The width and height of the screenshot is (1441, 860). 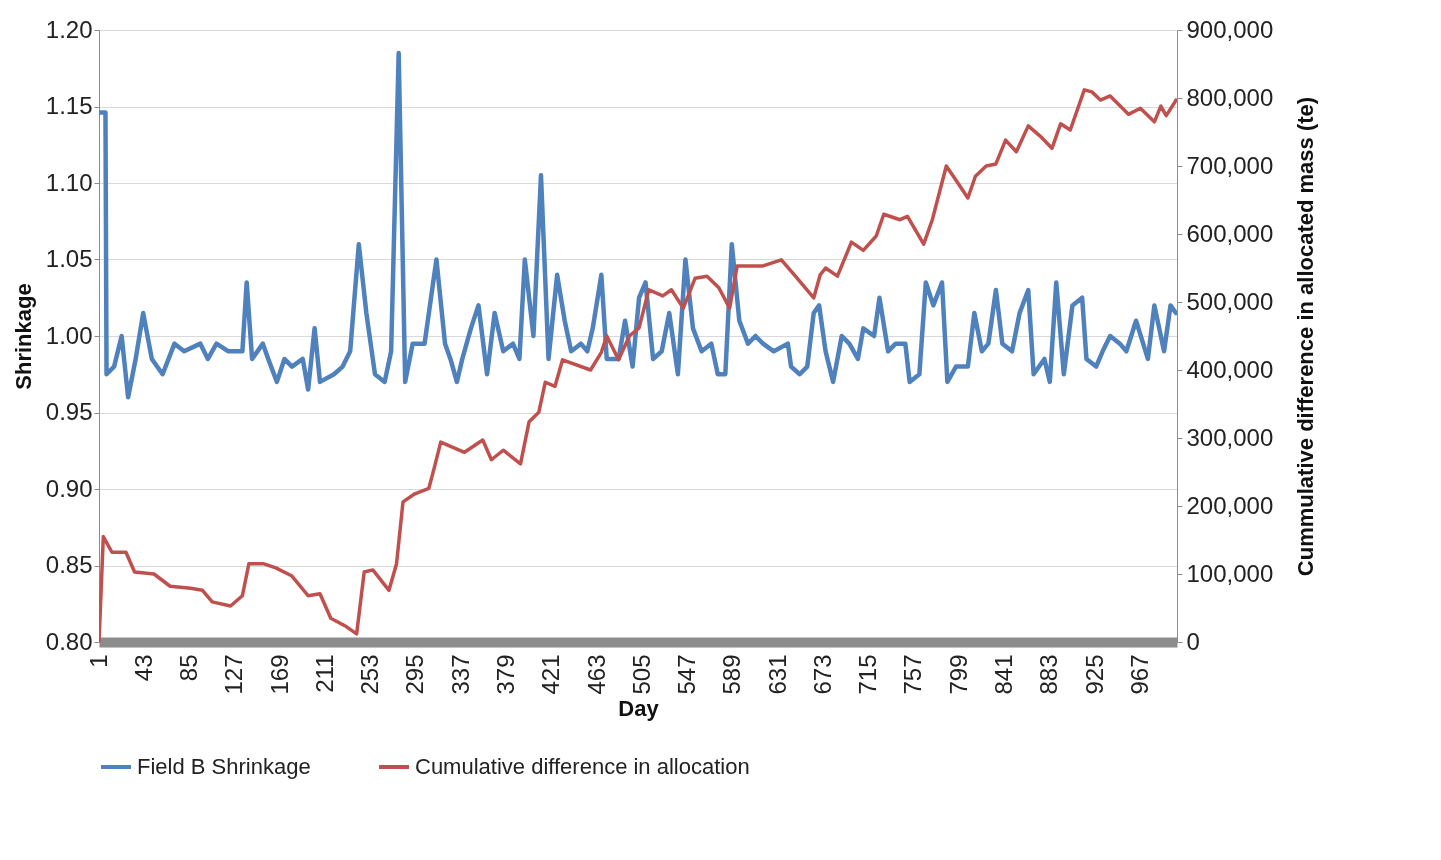 What do you see at coordinates (460, 674) in the screenshot?
I see `x-tick-label: 337` at bounding box center [460, 674].